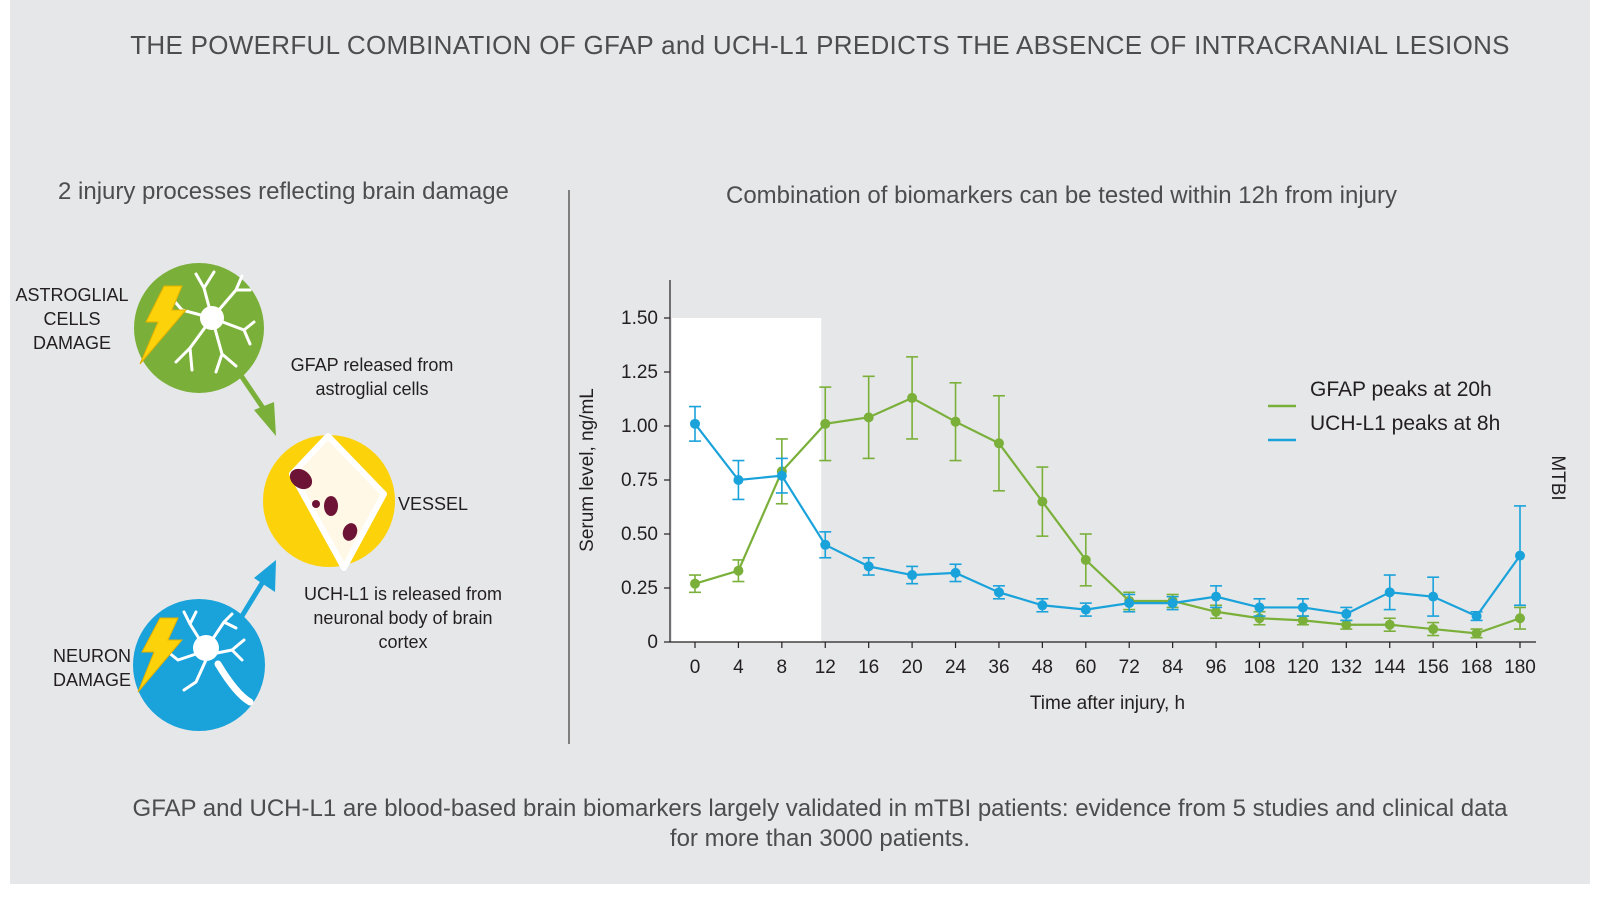  Describe the element at coordinates (1107, 703) in the screenshot. I see `x-axis-label: Time after injury, h` at that location.